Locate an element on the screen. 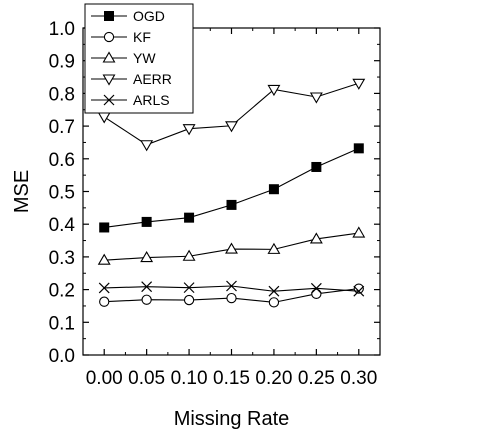 The image size is (490, 435). legend-label: YW is located at coordinates (144, 58).